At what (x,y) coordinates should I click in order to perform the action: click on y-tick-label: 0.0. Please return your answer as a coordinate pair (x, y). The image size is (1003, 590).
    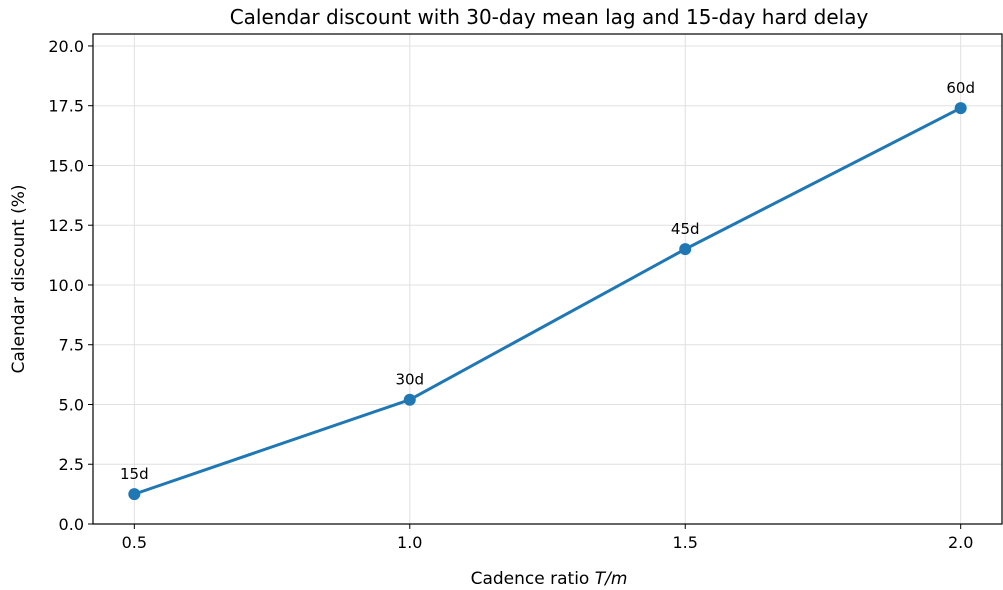
    Looking at the image, I should click on (71, 524).